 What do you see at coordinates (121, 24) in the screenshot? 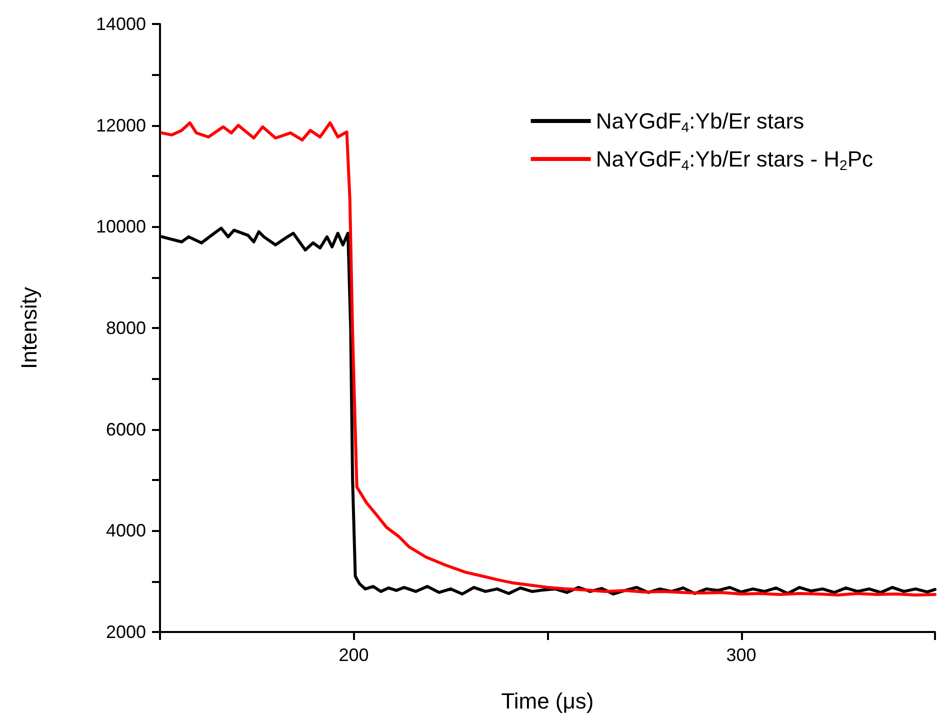
I see `y-tick-label: 14000` at bounding box center [121, 24].